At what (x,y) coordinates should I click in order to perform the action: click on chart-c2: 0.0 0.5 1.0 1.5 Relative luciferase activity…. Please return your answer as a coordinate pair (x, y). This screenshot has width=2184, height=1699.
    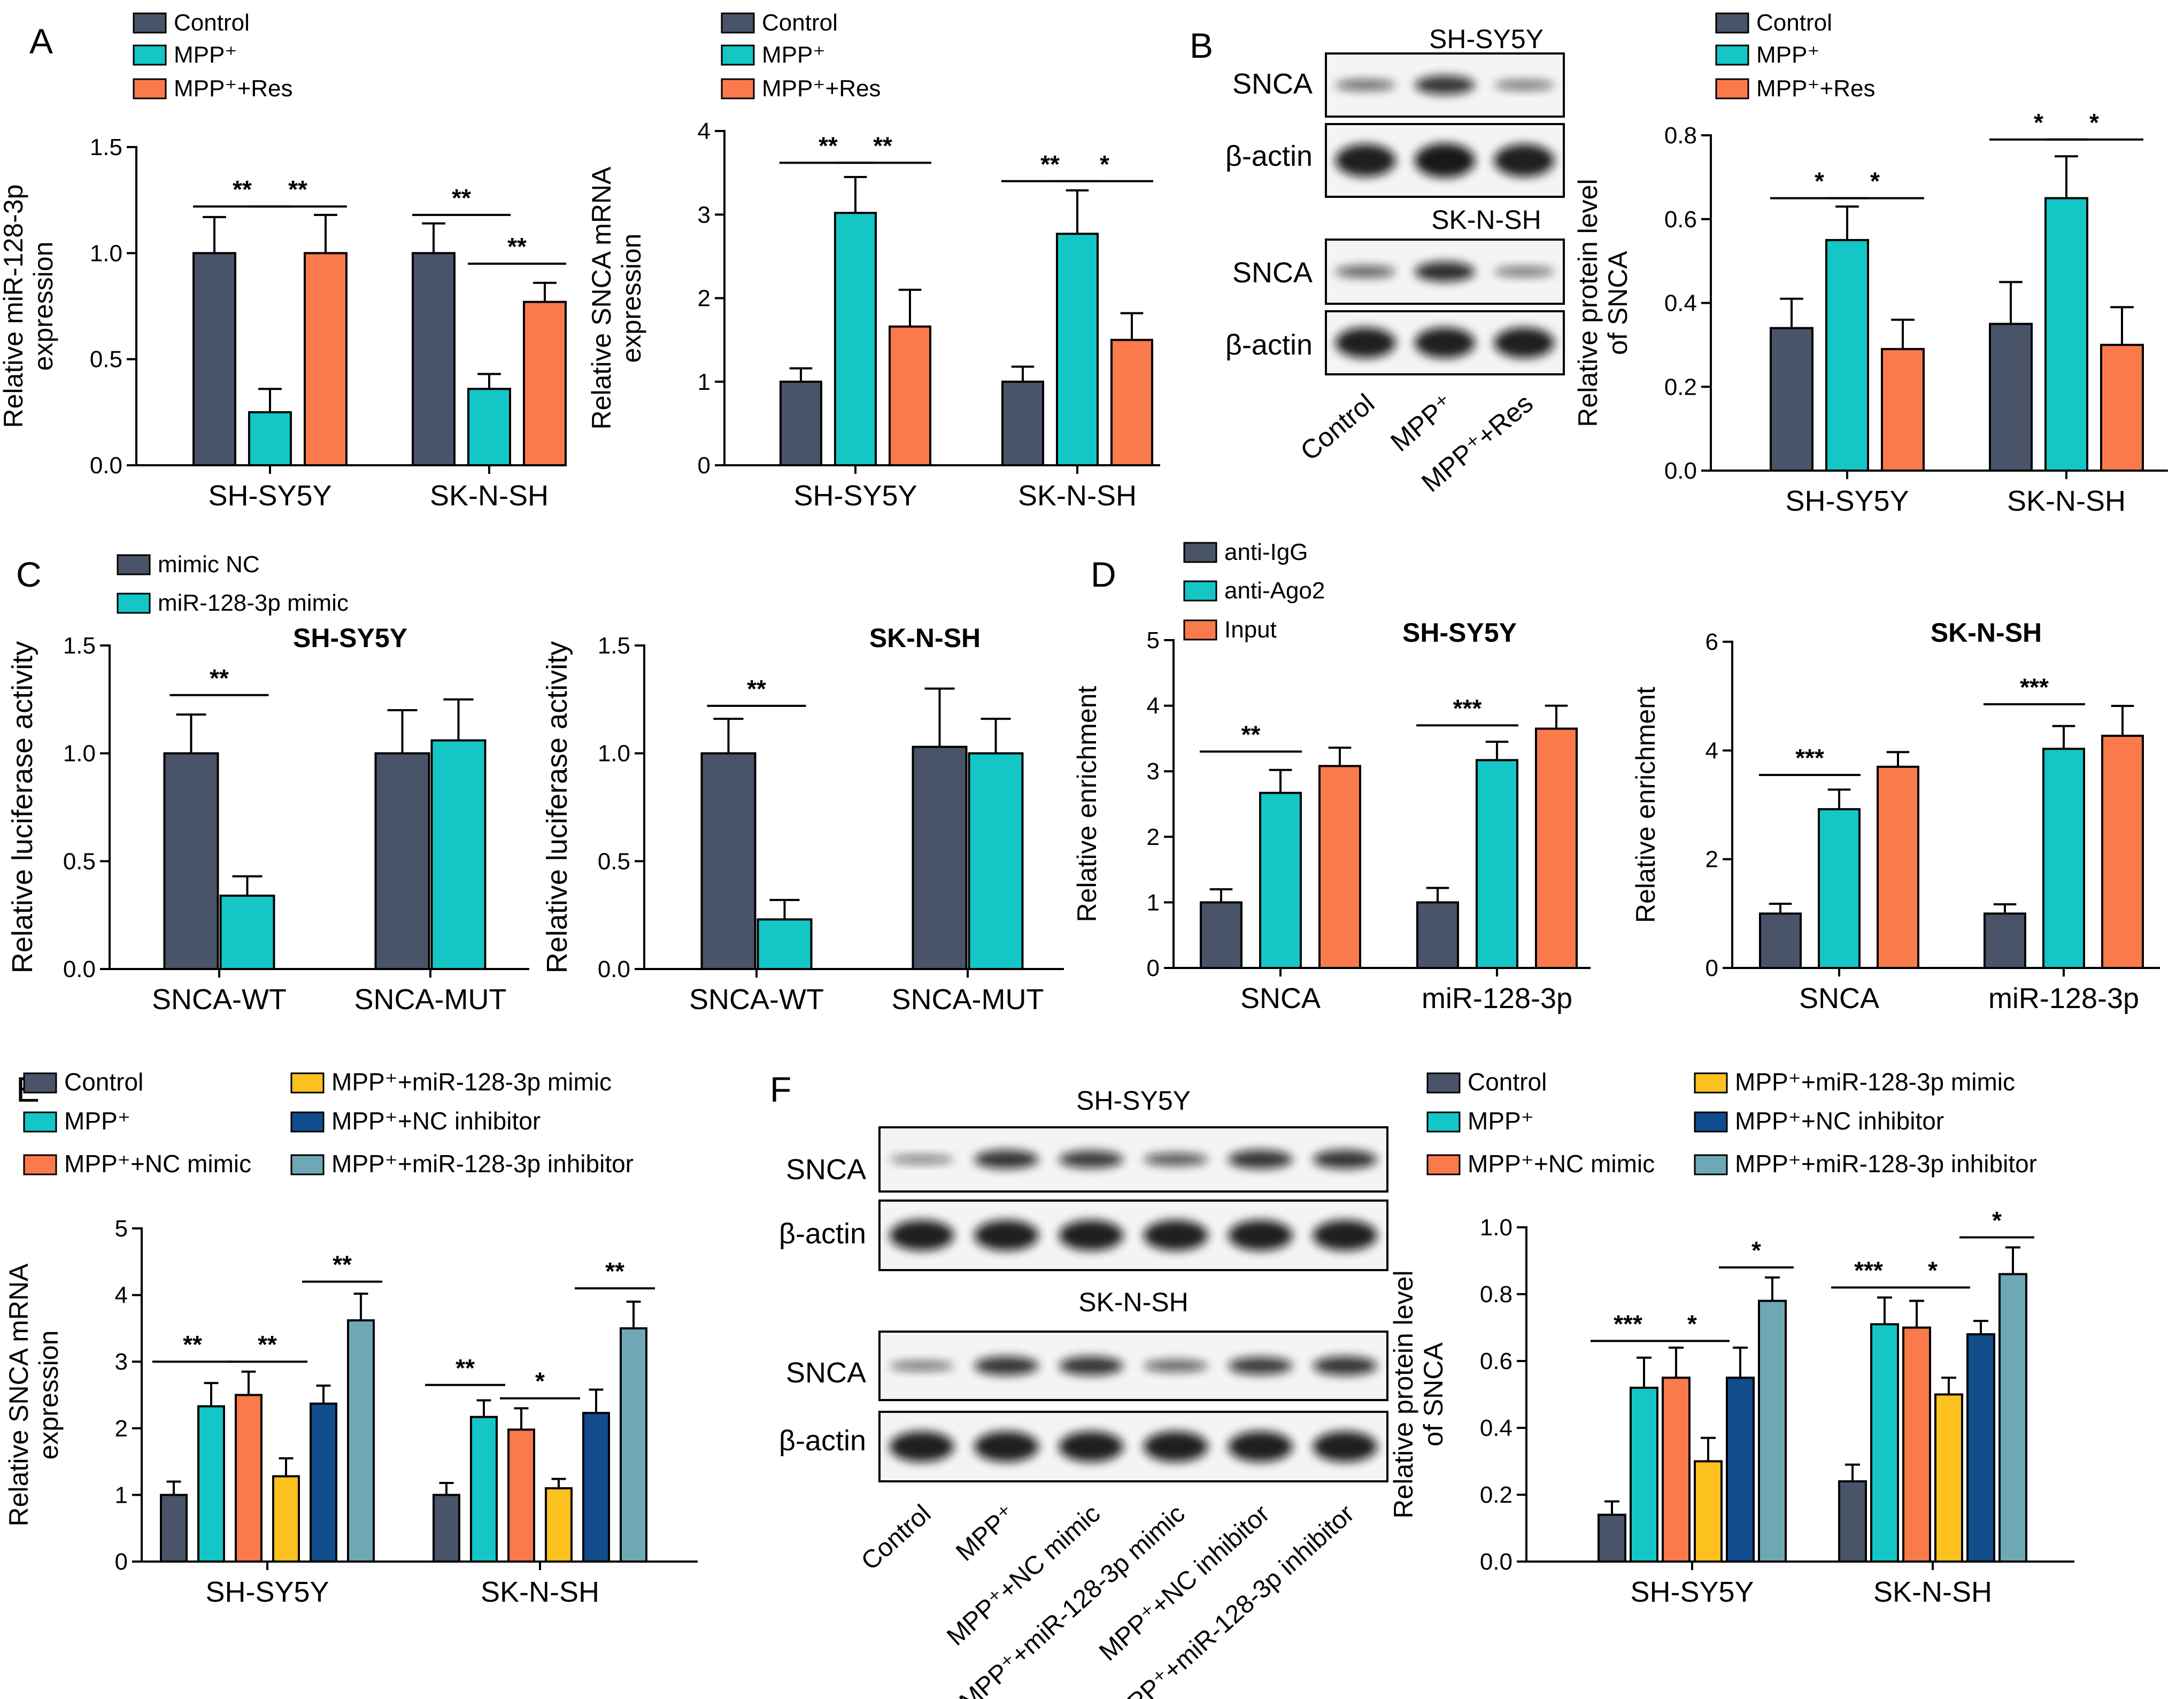
    Looking at the image, I should click on (803, 820).